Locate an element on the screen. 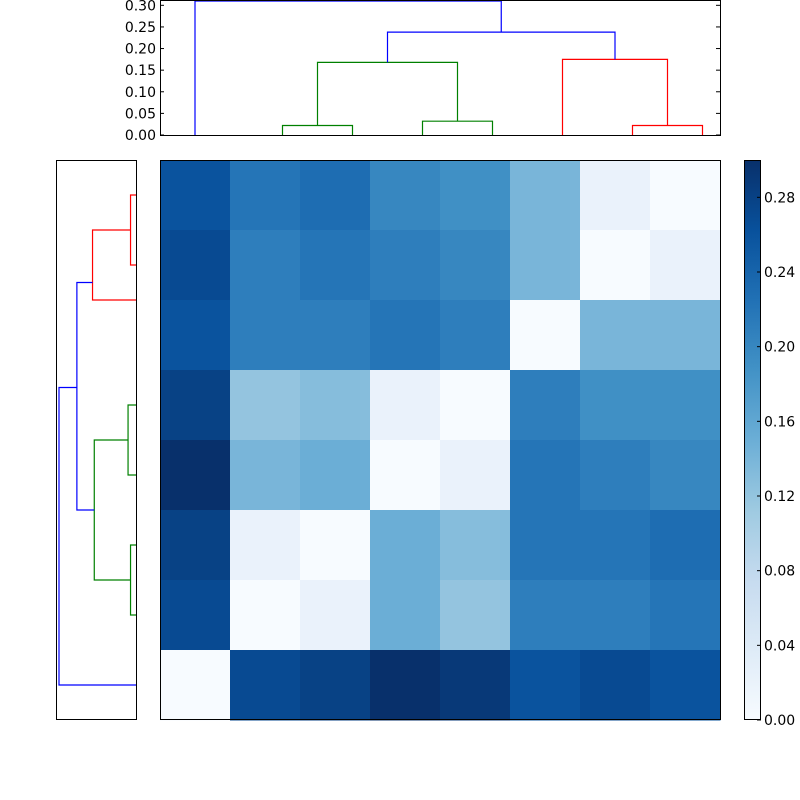  top-dendrogram-links is located at coordinates (449, 67).